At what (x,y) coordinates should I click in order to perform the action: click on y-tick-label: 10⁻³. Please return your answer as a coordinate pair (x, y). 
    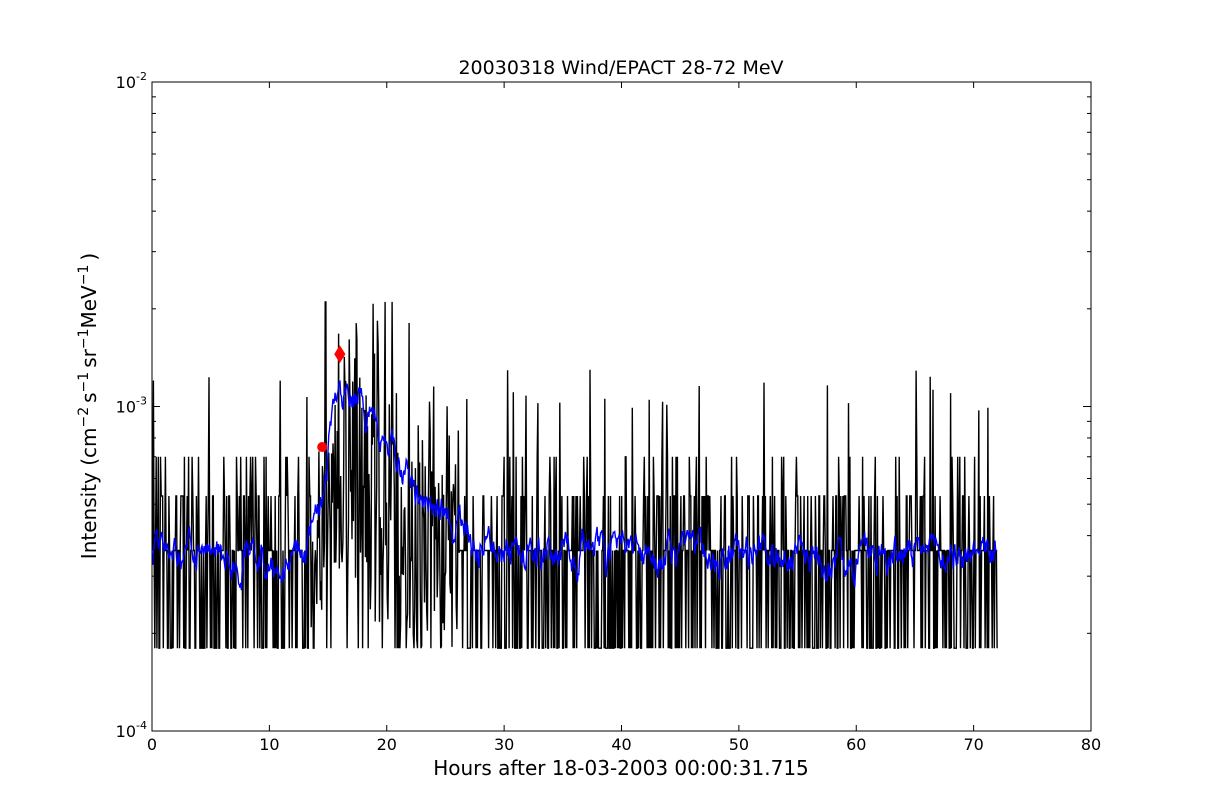
    Looking at the image, I should click on (131, 406).